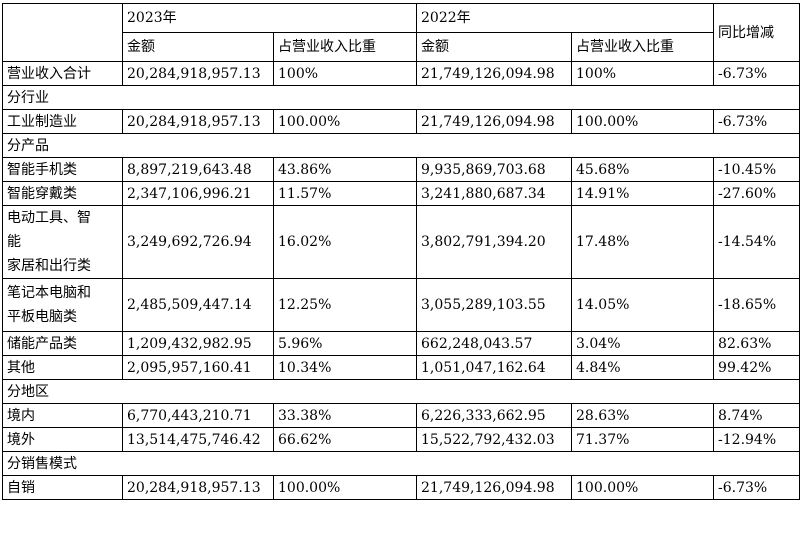 The image size is (805, 540). I want to click on yoy-change: -18.65%, so click(757, 305).